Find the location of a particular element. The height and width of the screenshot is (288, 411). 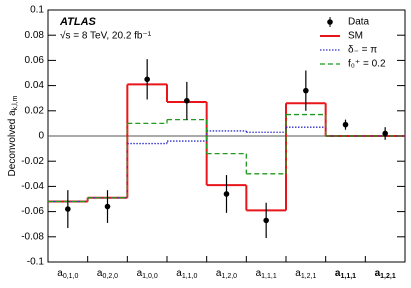

y-tick-label: 0 is located at coordinates (41, 136).